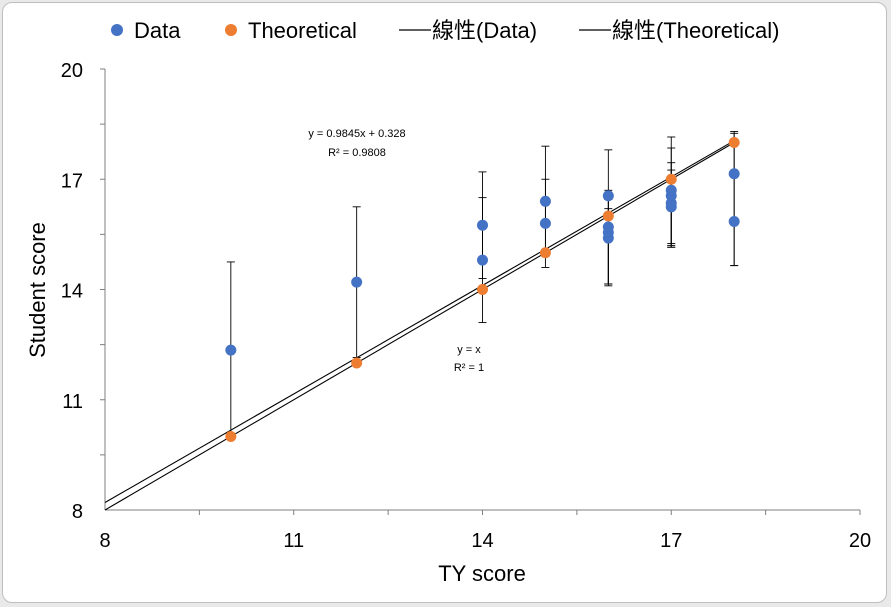 The image size is (891, 607). Describe the element at coordinates (357, 153) in the screenshot. I see `r2-data: R² = 0.9808` at that location.